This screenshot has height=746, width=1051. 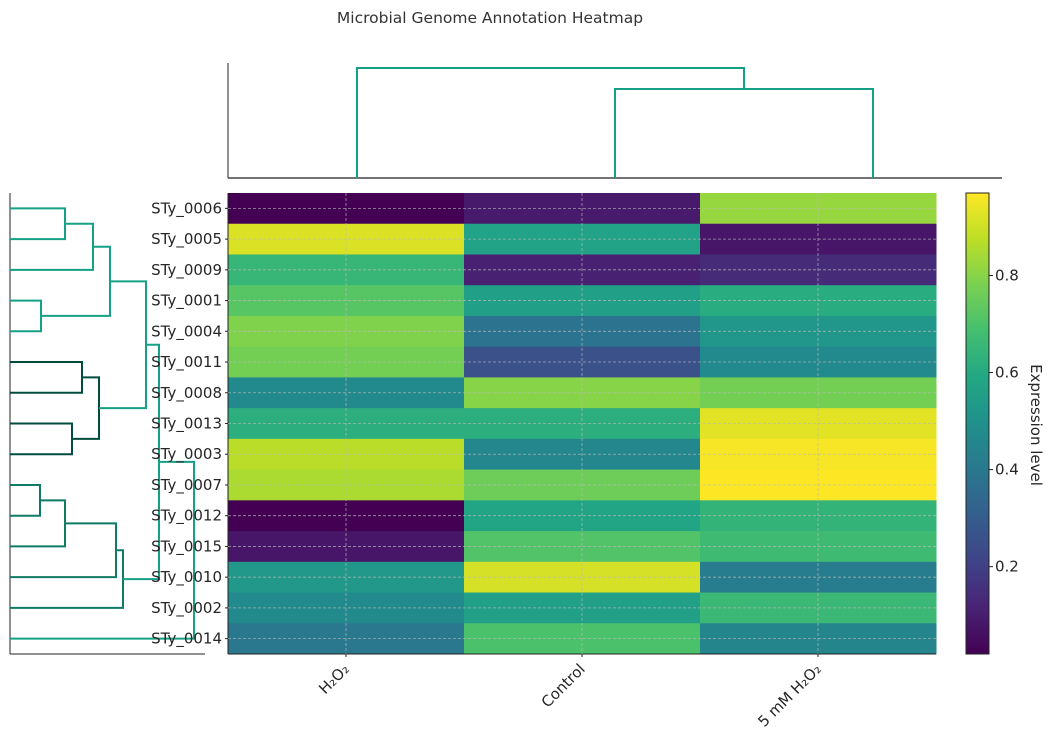 I want to click on column-label: 5 mM H₂O₂, so click(x=789, y=695).